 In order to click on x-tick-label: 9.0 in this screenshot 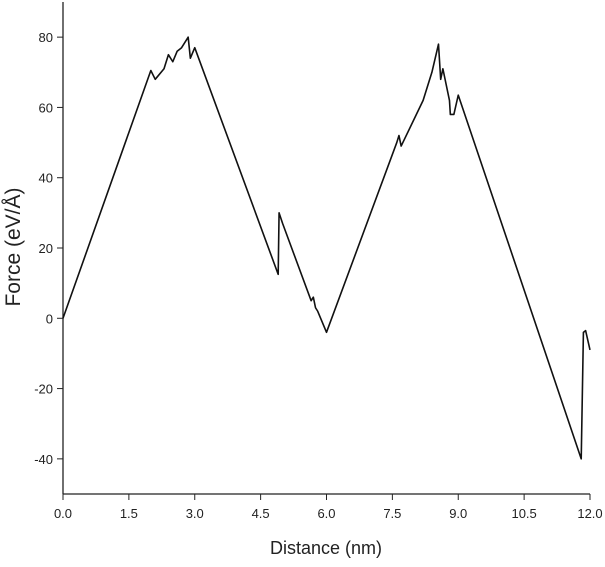, I will do `click(458, 513)`.